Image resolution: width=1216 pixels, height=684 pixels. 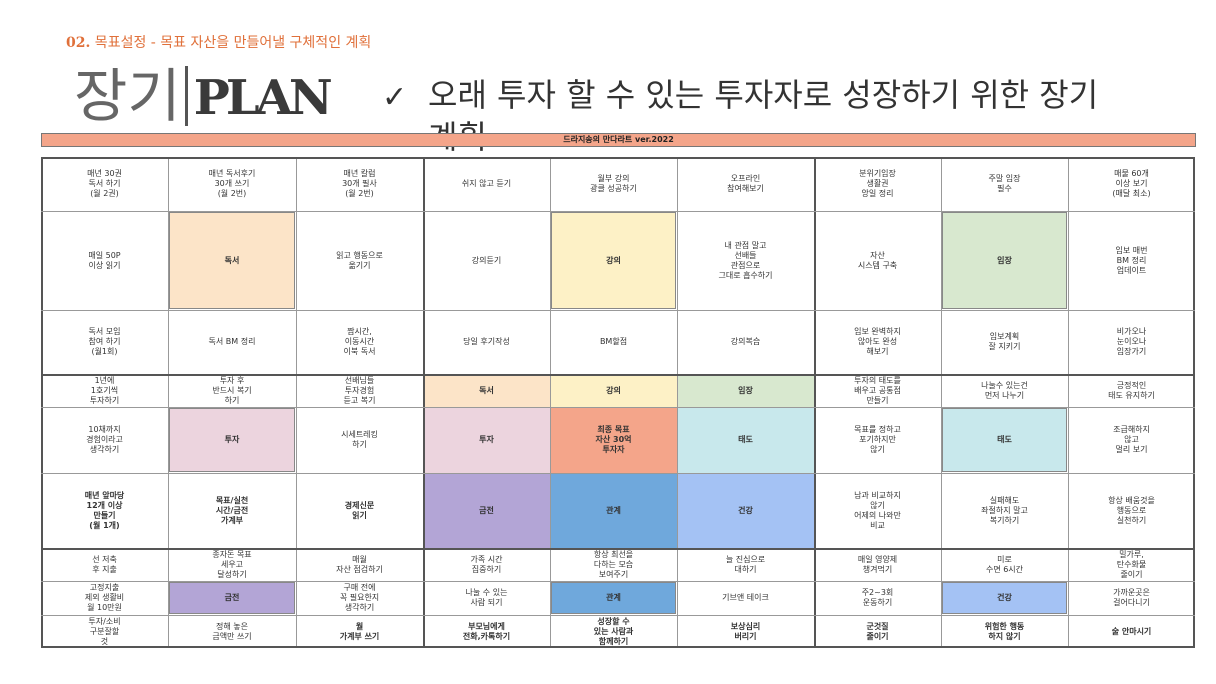 I want to click on checkmark-icon: ✓, so click(x=395, y=97).